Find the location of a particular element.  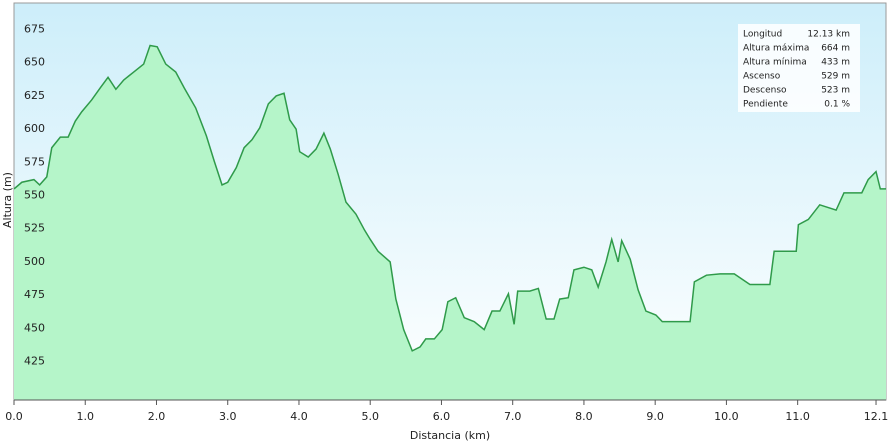

stat-label: Longitud is located at coordinates (762, 35).